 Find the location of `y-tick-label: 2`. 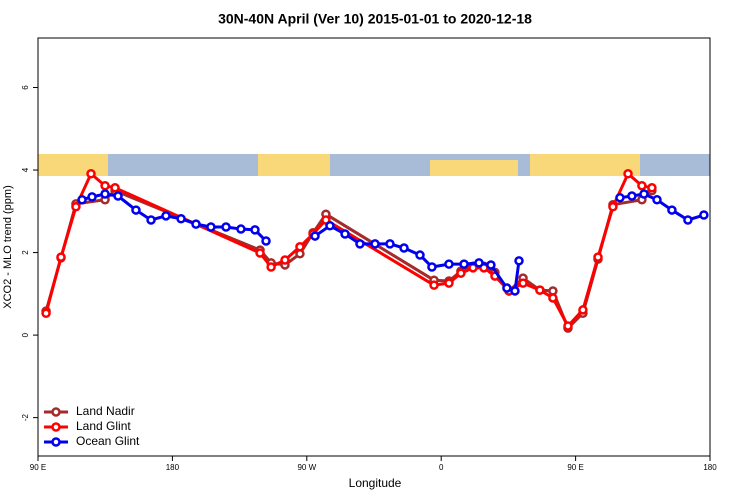

y-tick-label: 2 is located at coordinates (25, 252).